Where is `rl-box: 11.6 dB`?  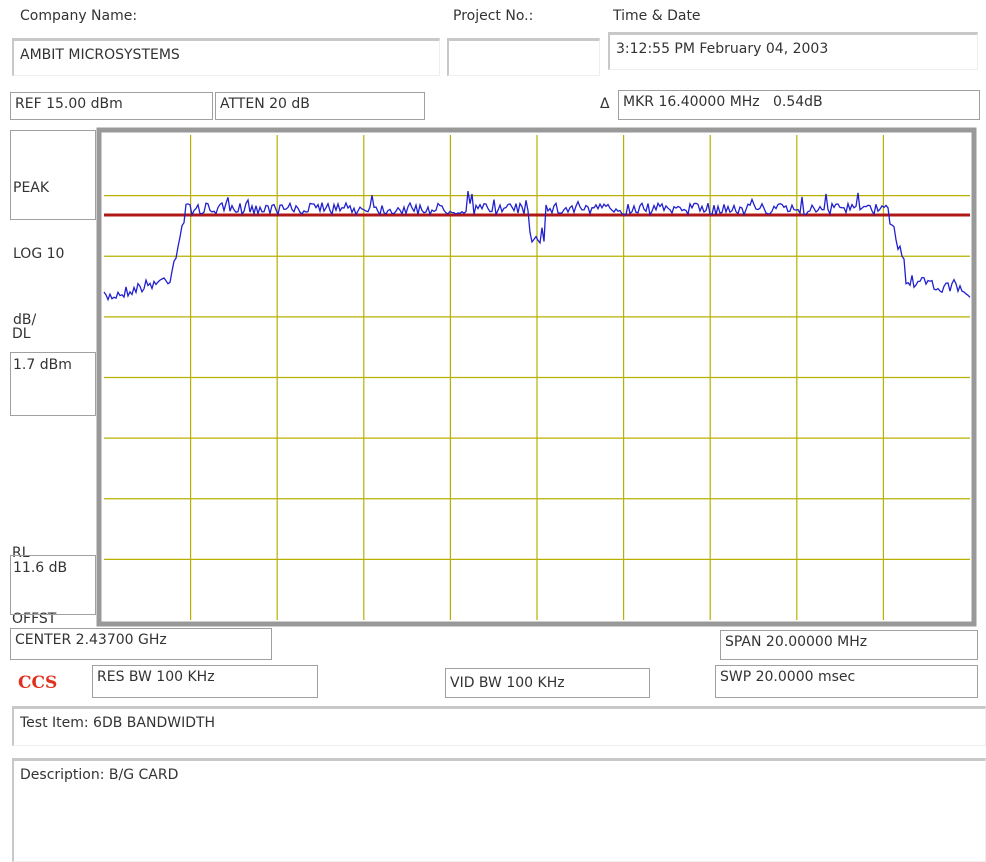 rl-box: 11.6 dB is located at coordinates (53, 585).